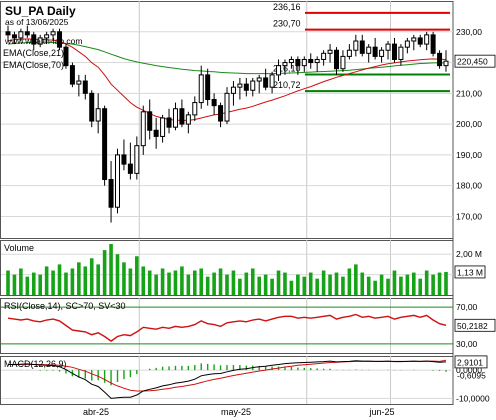  I want to click on volume-last-box, so click(470, 272).